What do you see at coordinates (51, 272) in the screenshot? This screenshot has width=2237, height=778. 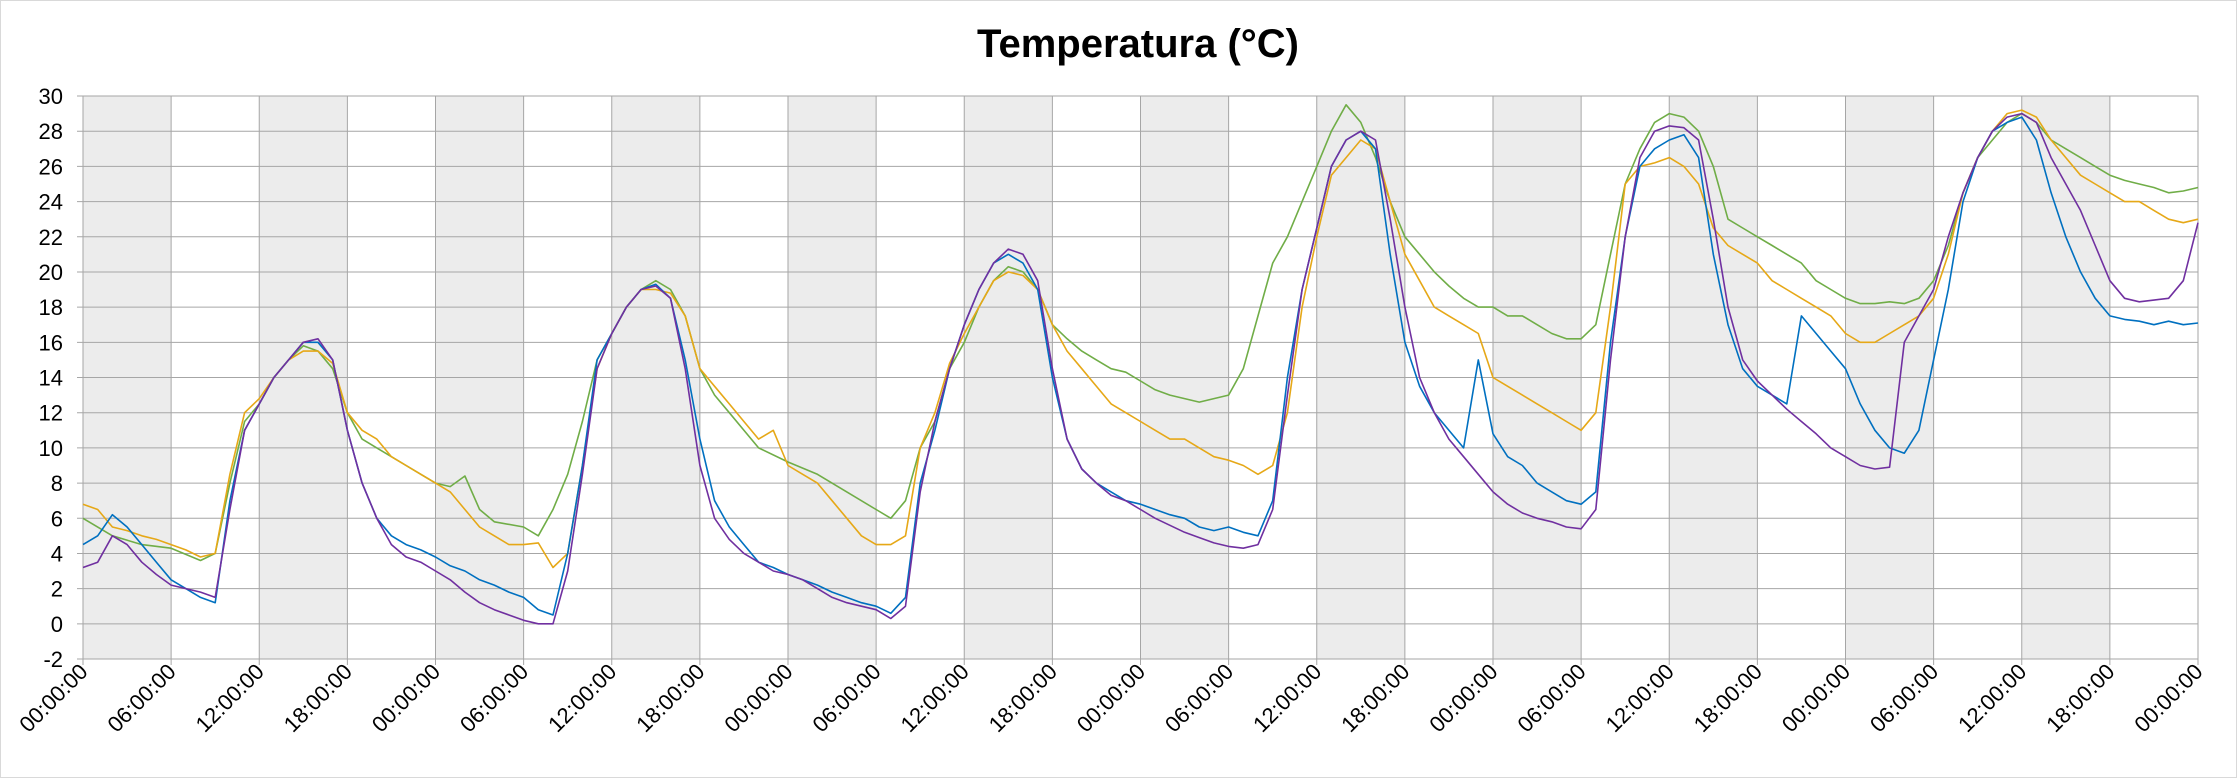 I see `y-tick-label: 20` at bounding box center [51, 272].